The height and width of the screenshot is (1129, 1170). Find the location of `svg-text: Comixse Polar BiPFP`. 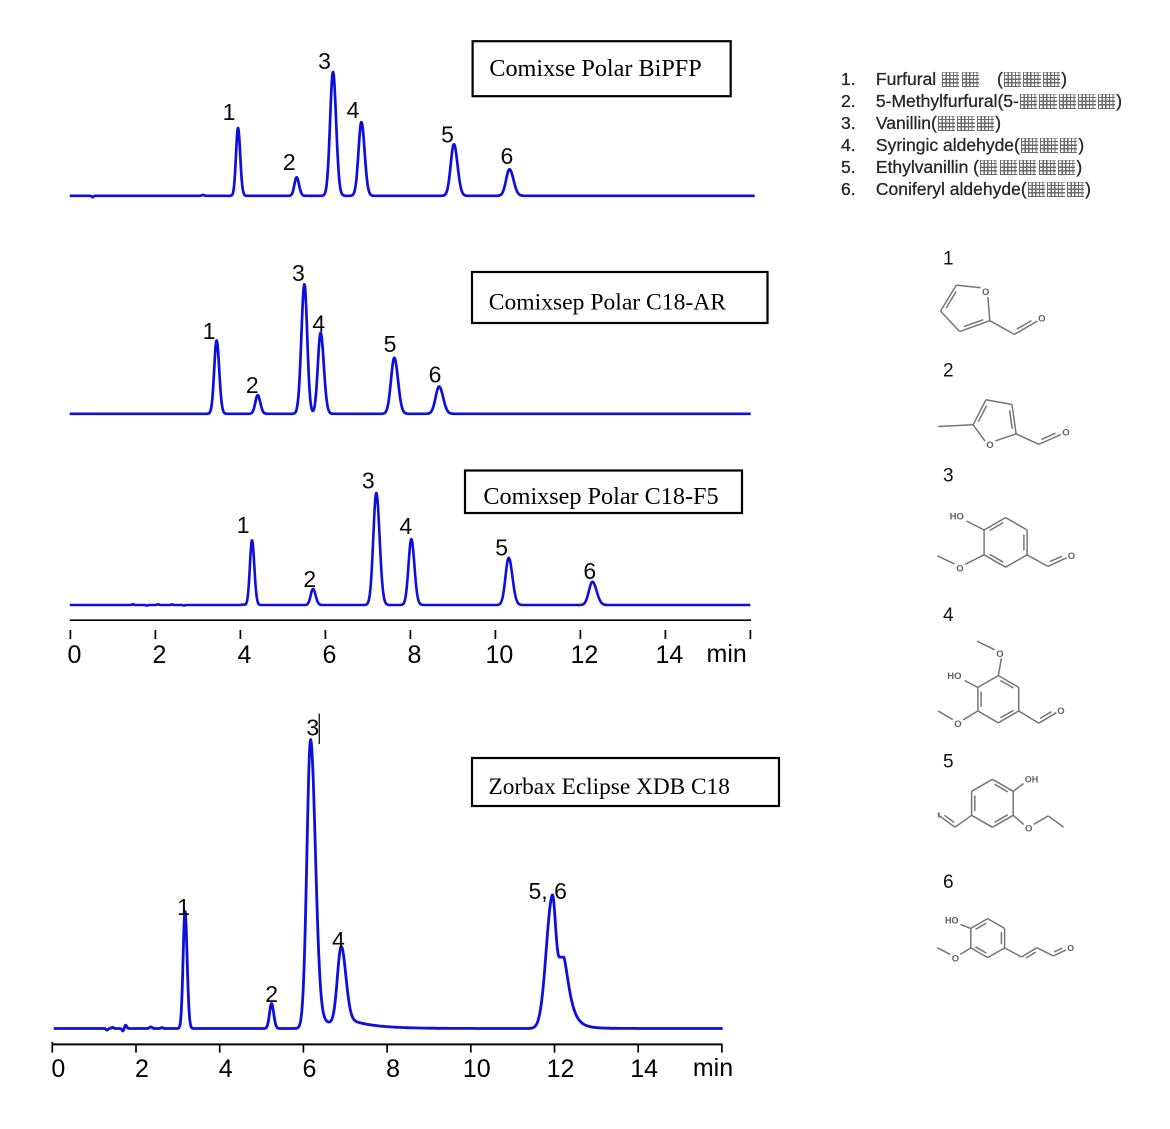

svg-text: Comixse Polar BiPFP is located at coordinates (595, 68).